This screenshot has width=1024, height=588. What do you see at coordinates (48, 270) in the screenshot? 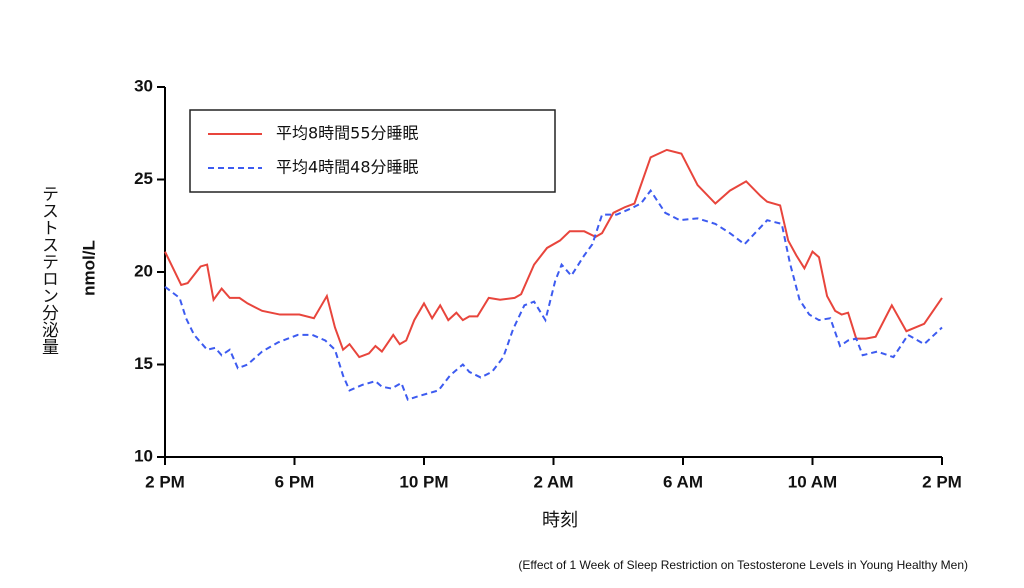
I see `y-axis-label: テストステロン分泌量` at bounding box center [48, 270].